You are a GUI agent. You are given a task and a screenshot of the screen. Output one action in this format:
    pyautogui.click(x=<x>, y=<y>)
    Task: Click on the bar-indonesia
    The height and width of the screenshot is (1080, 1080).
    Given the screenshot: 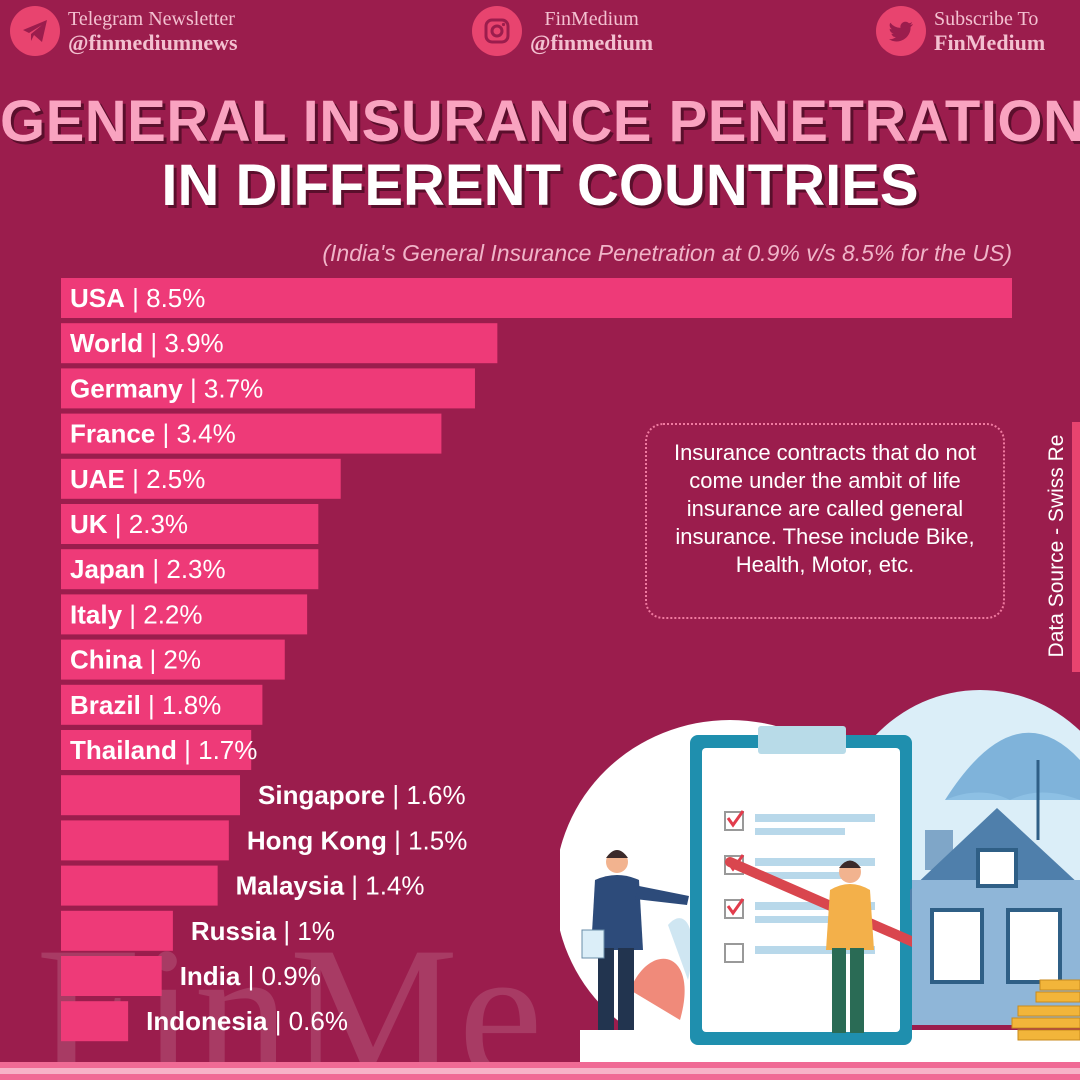 What is the action you would take?
    pyautogui.click(x=95, y=1021)
    